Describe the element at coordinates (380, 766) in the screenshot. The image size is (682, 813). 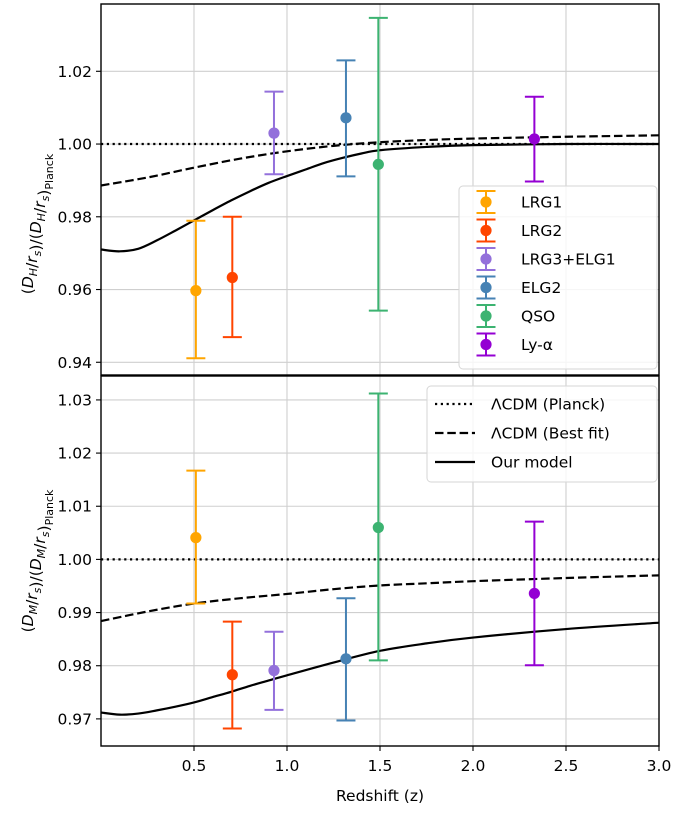
I see `x-tick-label: 1.5` at that location.